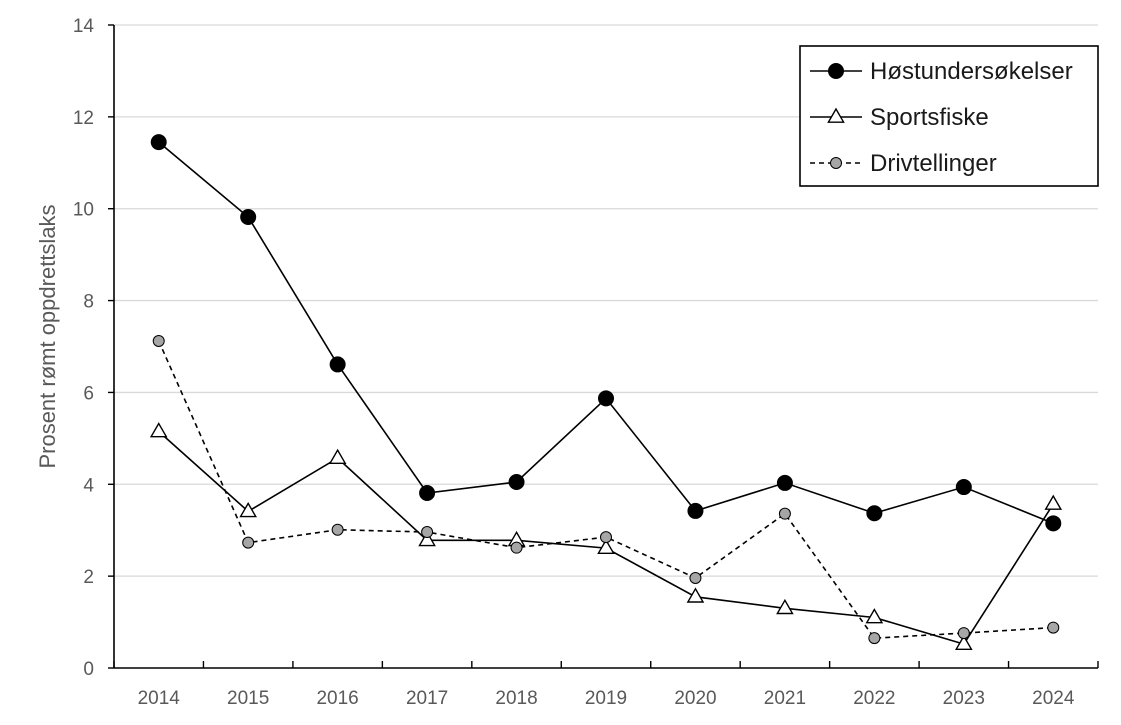 This screenshot has width=1121, height=725. Describe the element at coordinates (88, 485) in the screenshot. I see `y-tick-label: 4` at that location.